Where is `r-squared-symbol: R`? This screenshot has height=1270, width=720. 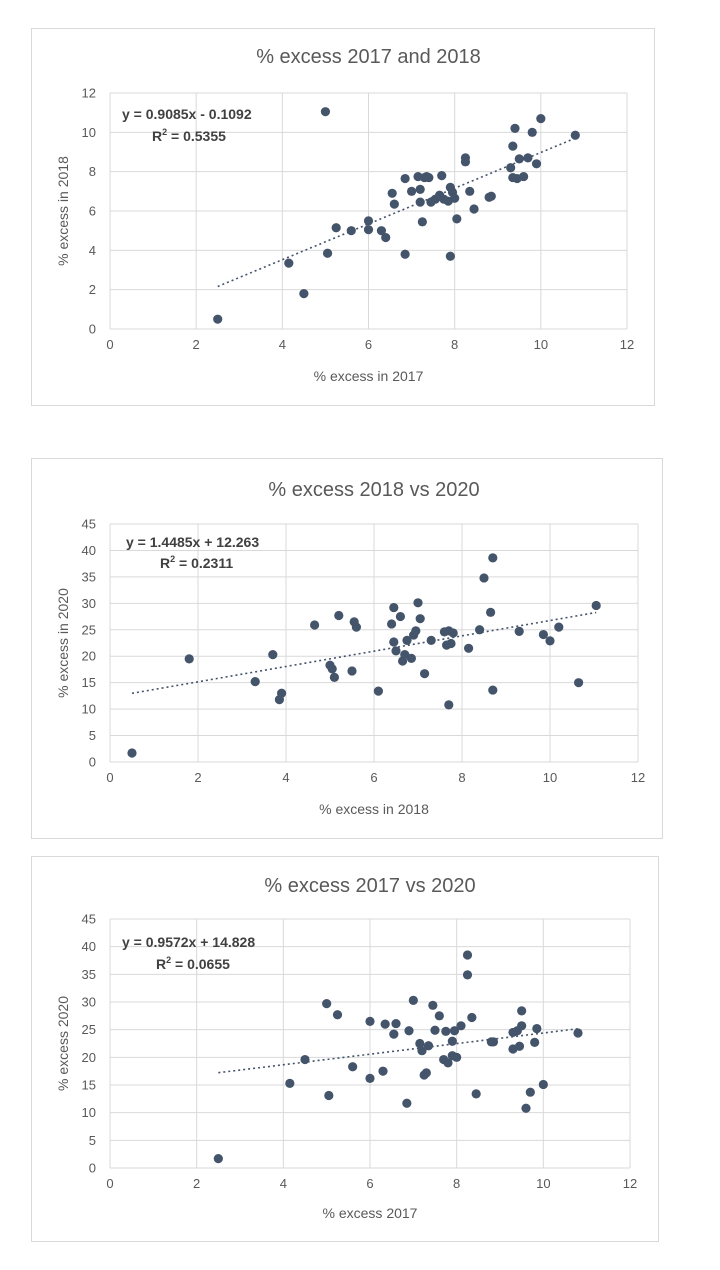 r-squared-symbol: R is located at coordinates (157, 136).